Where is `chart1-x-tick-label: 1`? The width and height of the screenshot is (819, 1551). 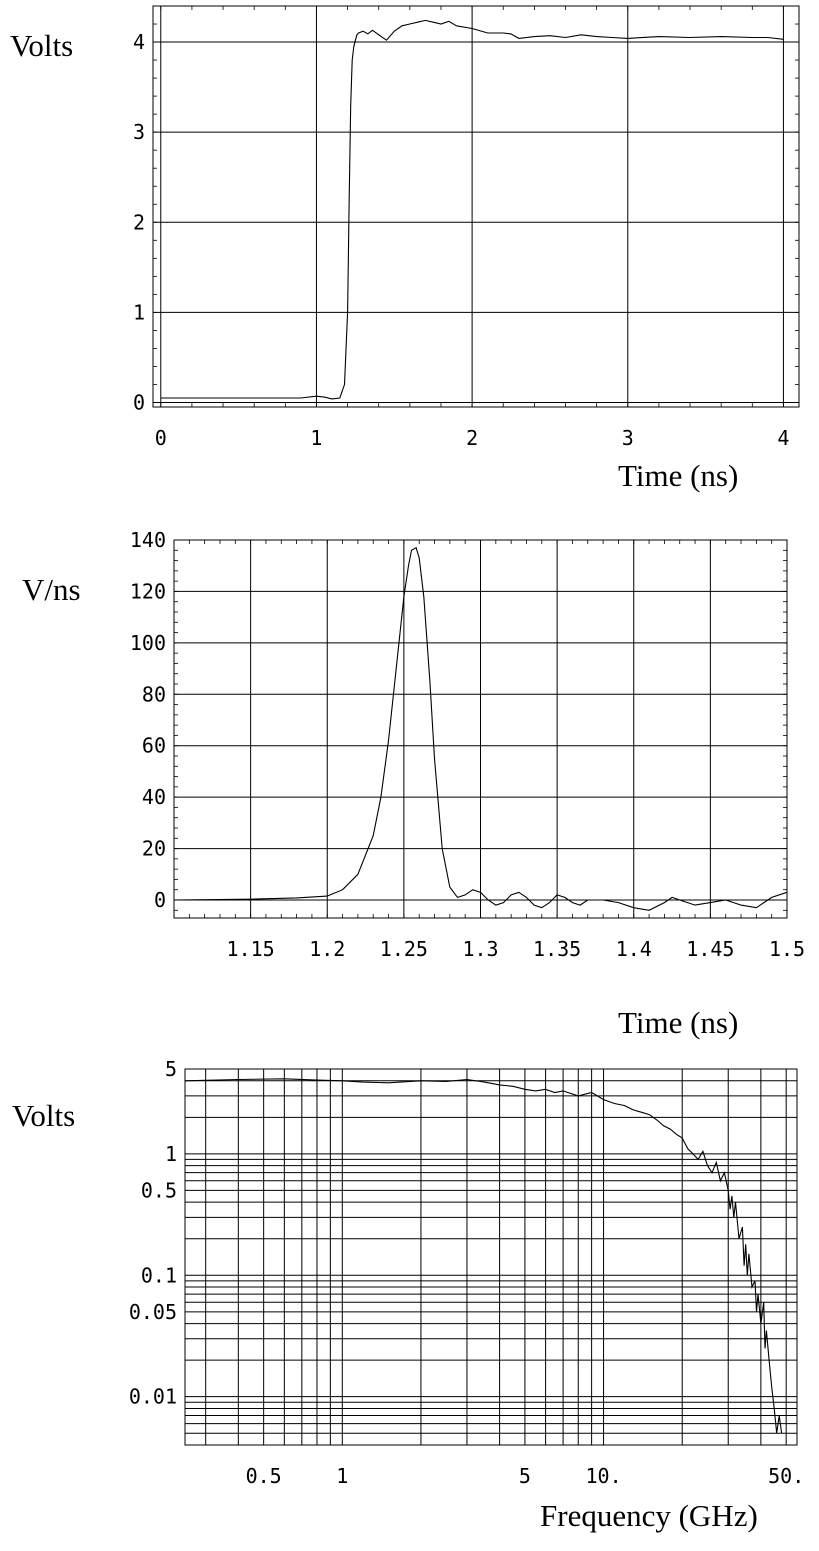 chart1-x-tick-label: 1 is located at coordinates (316, 438).